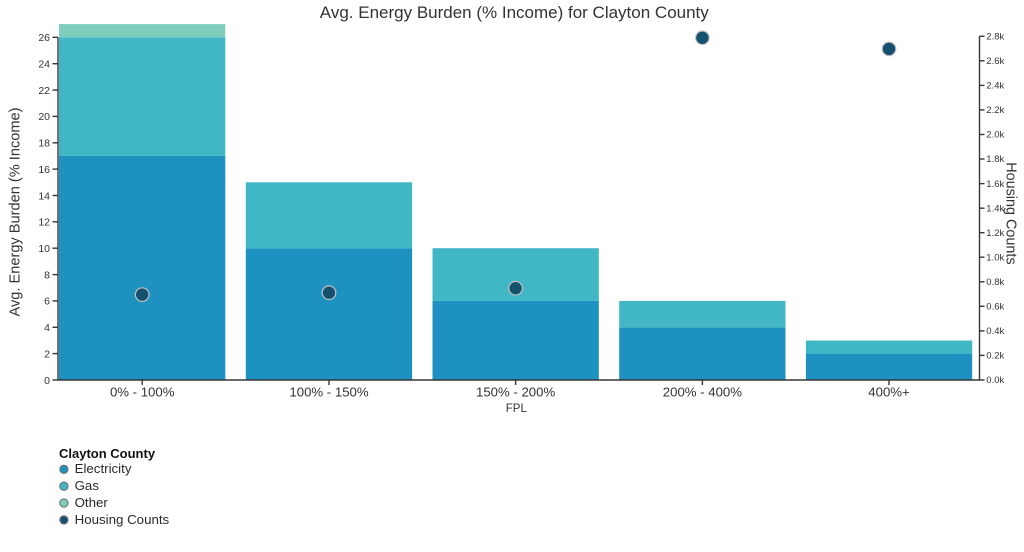 Image resolution: width=1024 pixels, height=552 pixels. What do you see at coordinates (995, 61) in the screenshot?
I see `svg-text: 2.6k` at bounding box center [995, 61].